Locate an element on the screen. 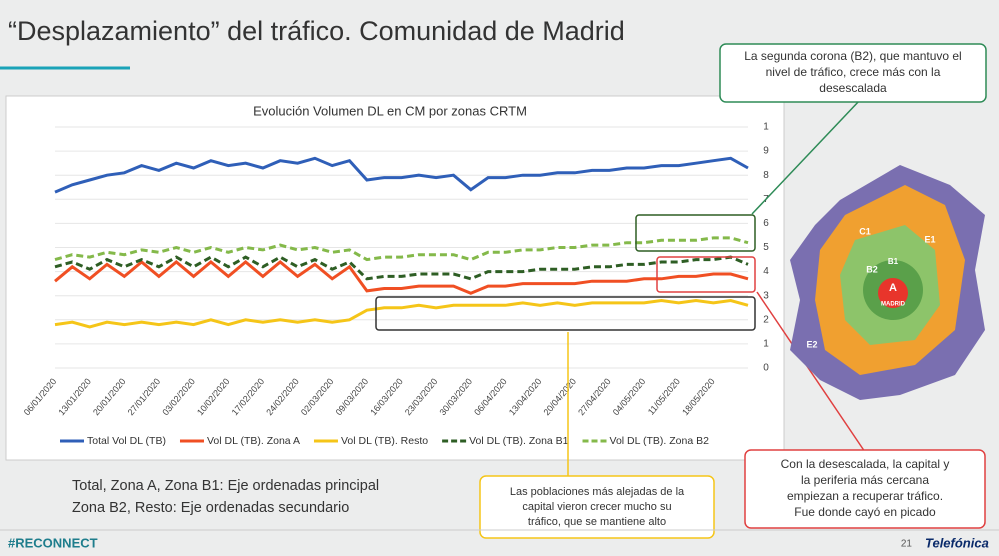 The height and width of the screenshot is (556, 999). callout-text: Las poblaciones más alejadas de la is located at coordinates (597, 492).